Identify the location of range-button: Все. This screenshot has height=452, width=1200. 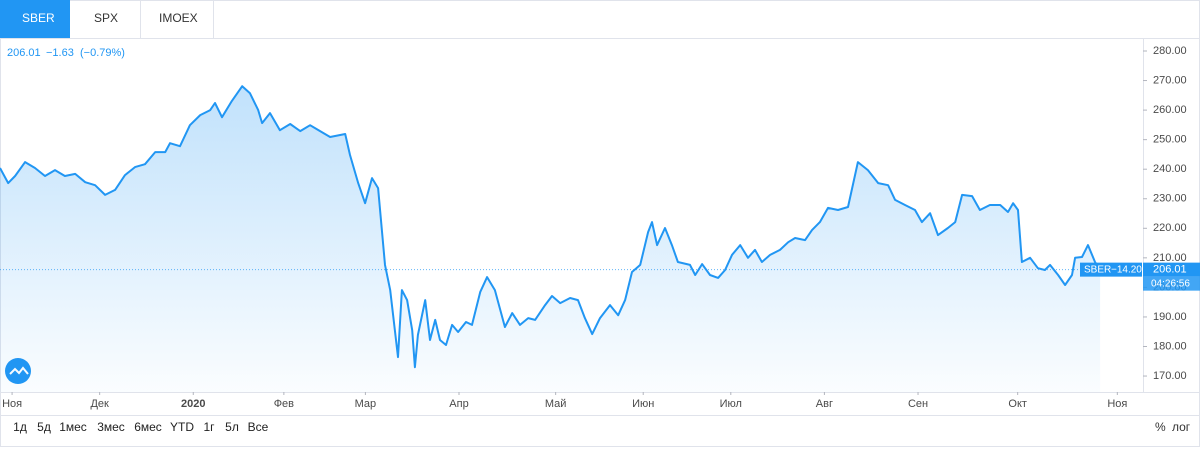
(258, 427).